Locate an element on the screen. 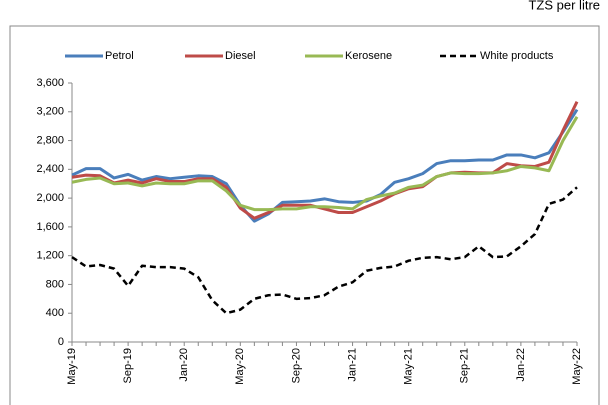 The width and height of the screenshot is (608, 405). y-tick-label: 2,800 is located at coordinates (50, 140).